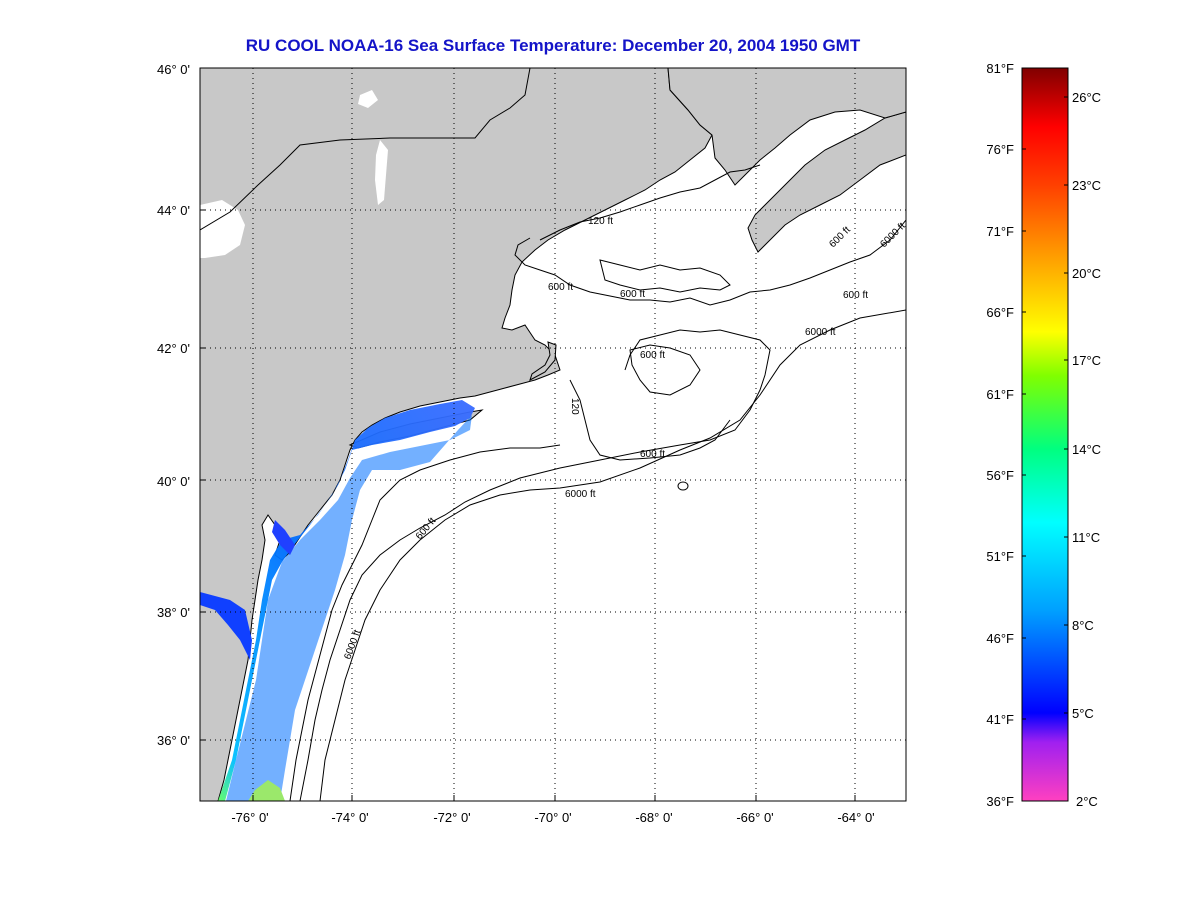 This screenshot has width=1200, height=900. I want to click on land-nova-scotia, so click(826, 182).